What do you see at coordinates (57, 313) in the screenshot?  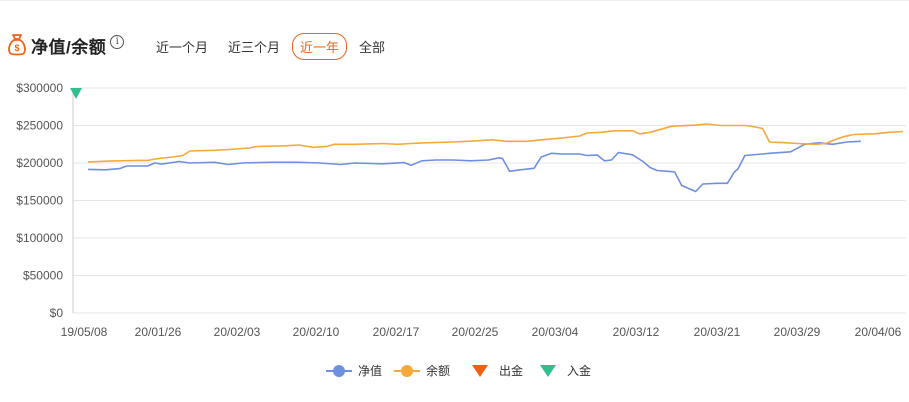 I see `y-tick-label: $0` at bounding box center [57, 313].